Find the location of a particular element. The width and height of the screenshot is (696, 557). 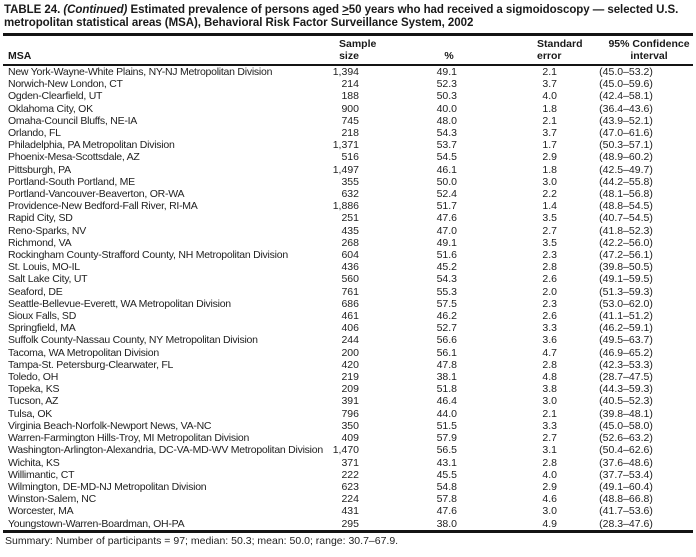

standard-error-cell: 2.6 is located at coordinates (549, 316).